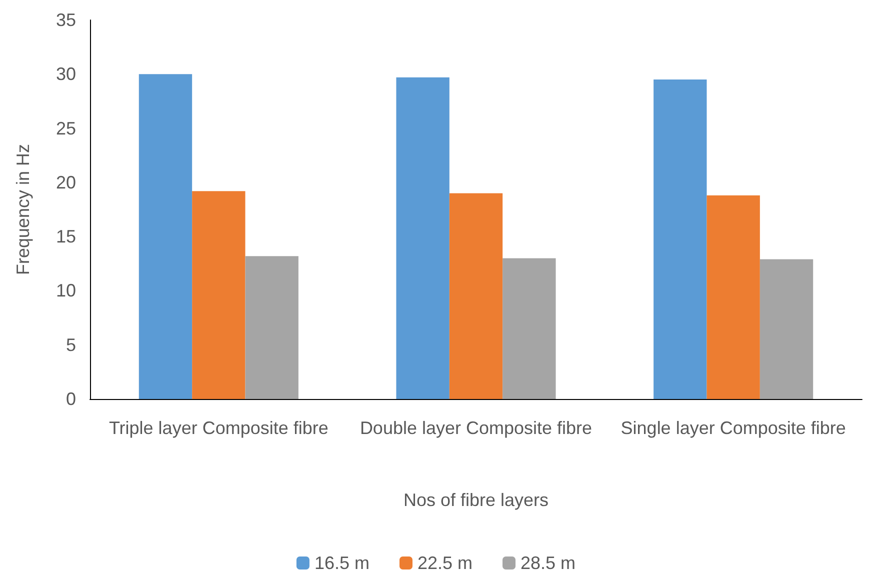  Describe the element at coordinates (342, 563) in the screenshot. I see `legend-label: 16.5 m` at that location.